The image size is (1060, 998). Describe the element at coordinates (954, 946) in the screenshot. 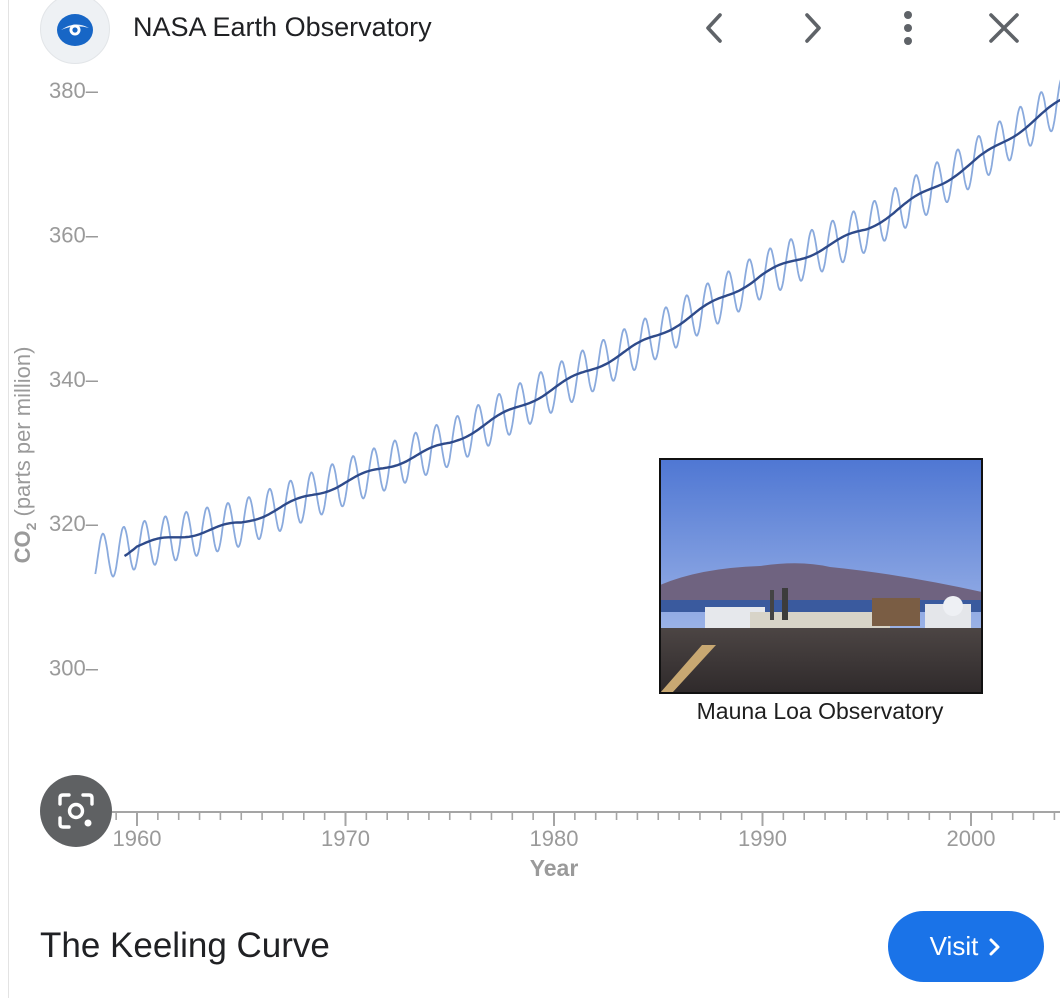

I see `visit-label: Visit` at that location.